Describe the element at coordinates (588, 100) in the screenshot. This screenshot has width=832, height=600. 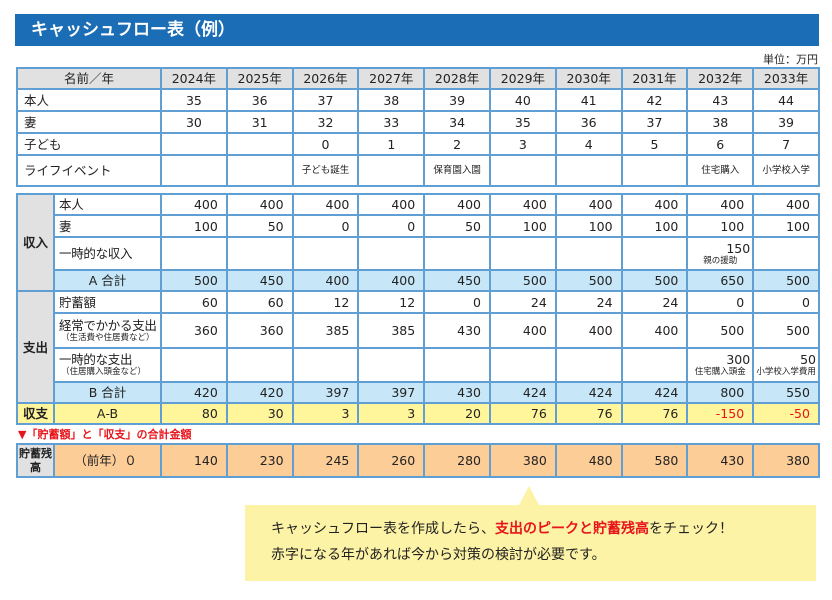
I see `cell: 41` at that location.